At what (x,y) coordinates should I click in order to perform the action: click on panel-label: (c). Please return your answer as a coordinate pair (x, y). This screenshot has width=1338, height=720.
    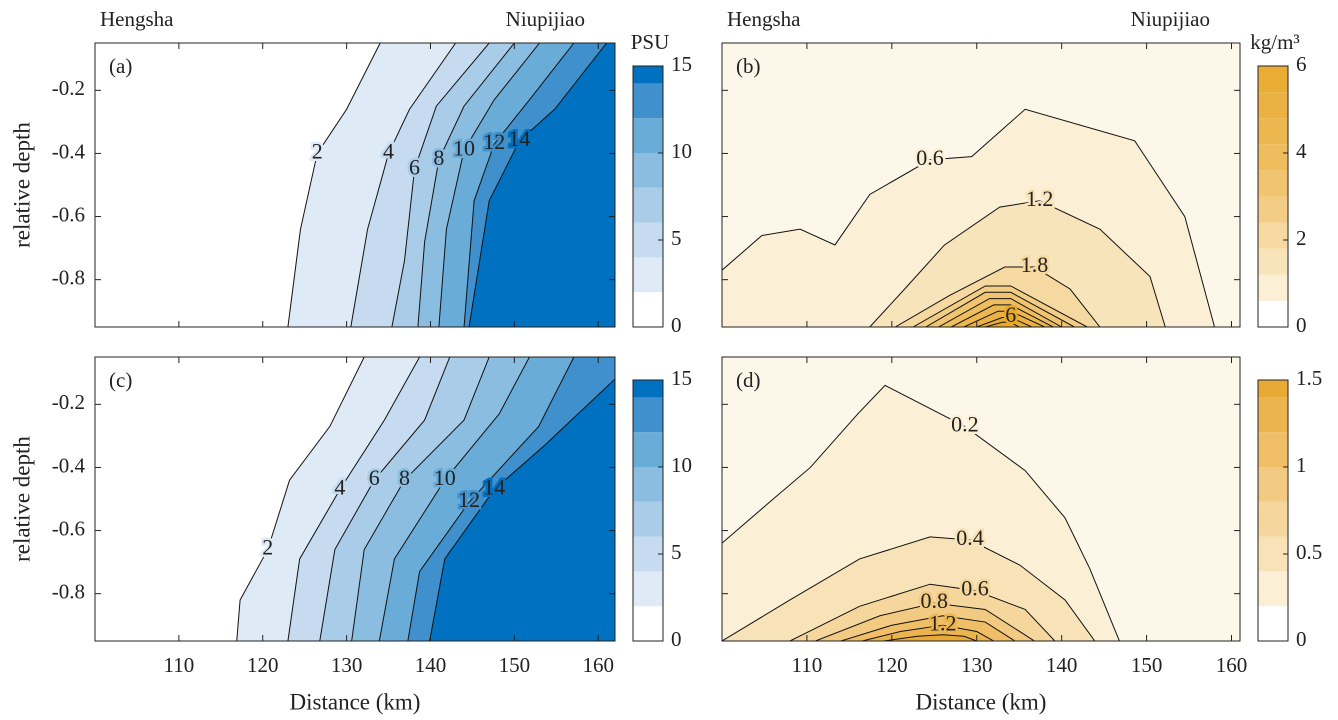
    Looking at the image, I should click on (120, 380).